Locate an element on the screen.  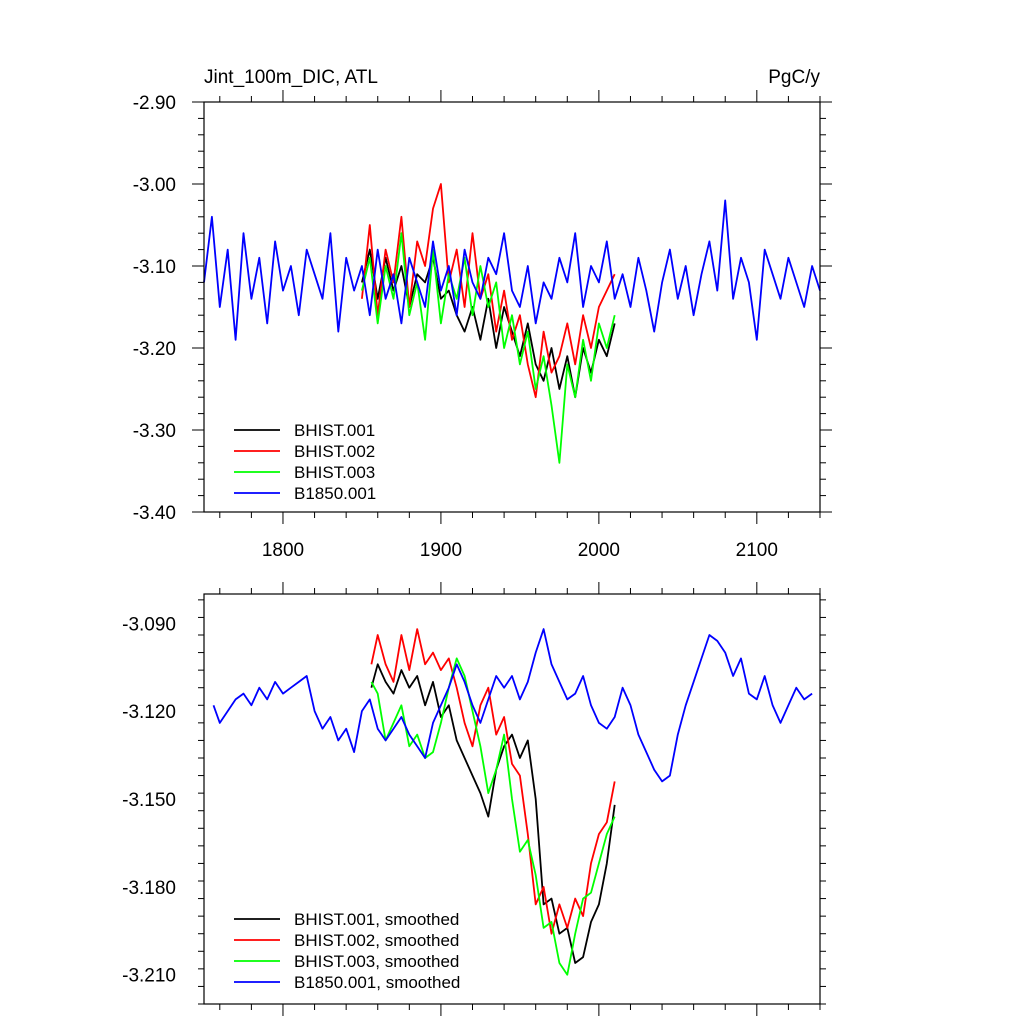
top-x-tick-label: 1800 is located at coordinates (283, 550).